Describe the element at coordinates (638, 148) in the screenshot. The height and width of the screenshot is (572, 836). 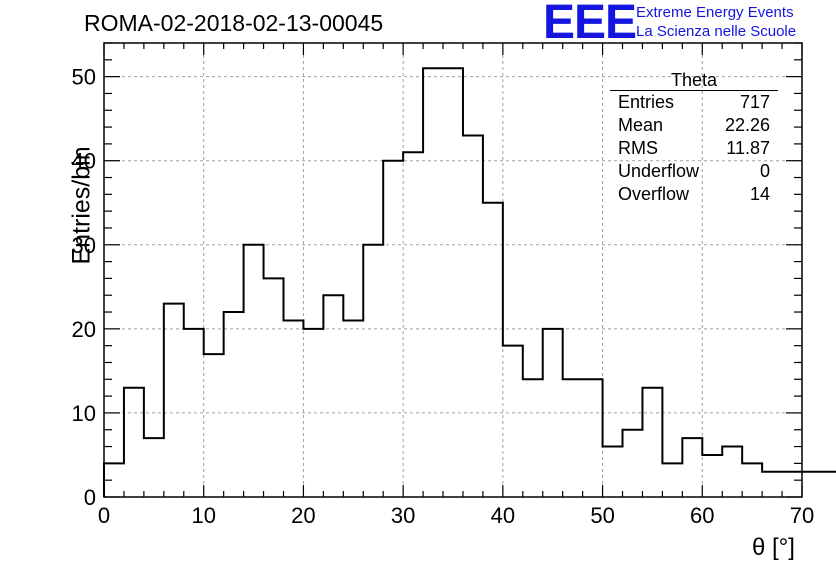
I see `stats-label: RMS` at that location.